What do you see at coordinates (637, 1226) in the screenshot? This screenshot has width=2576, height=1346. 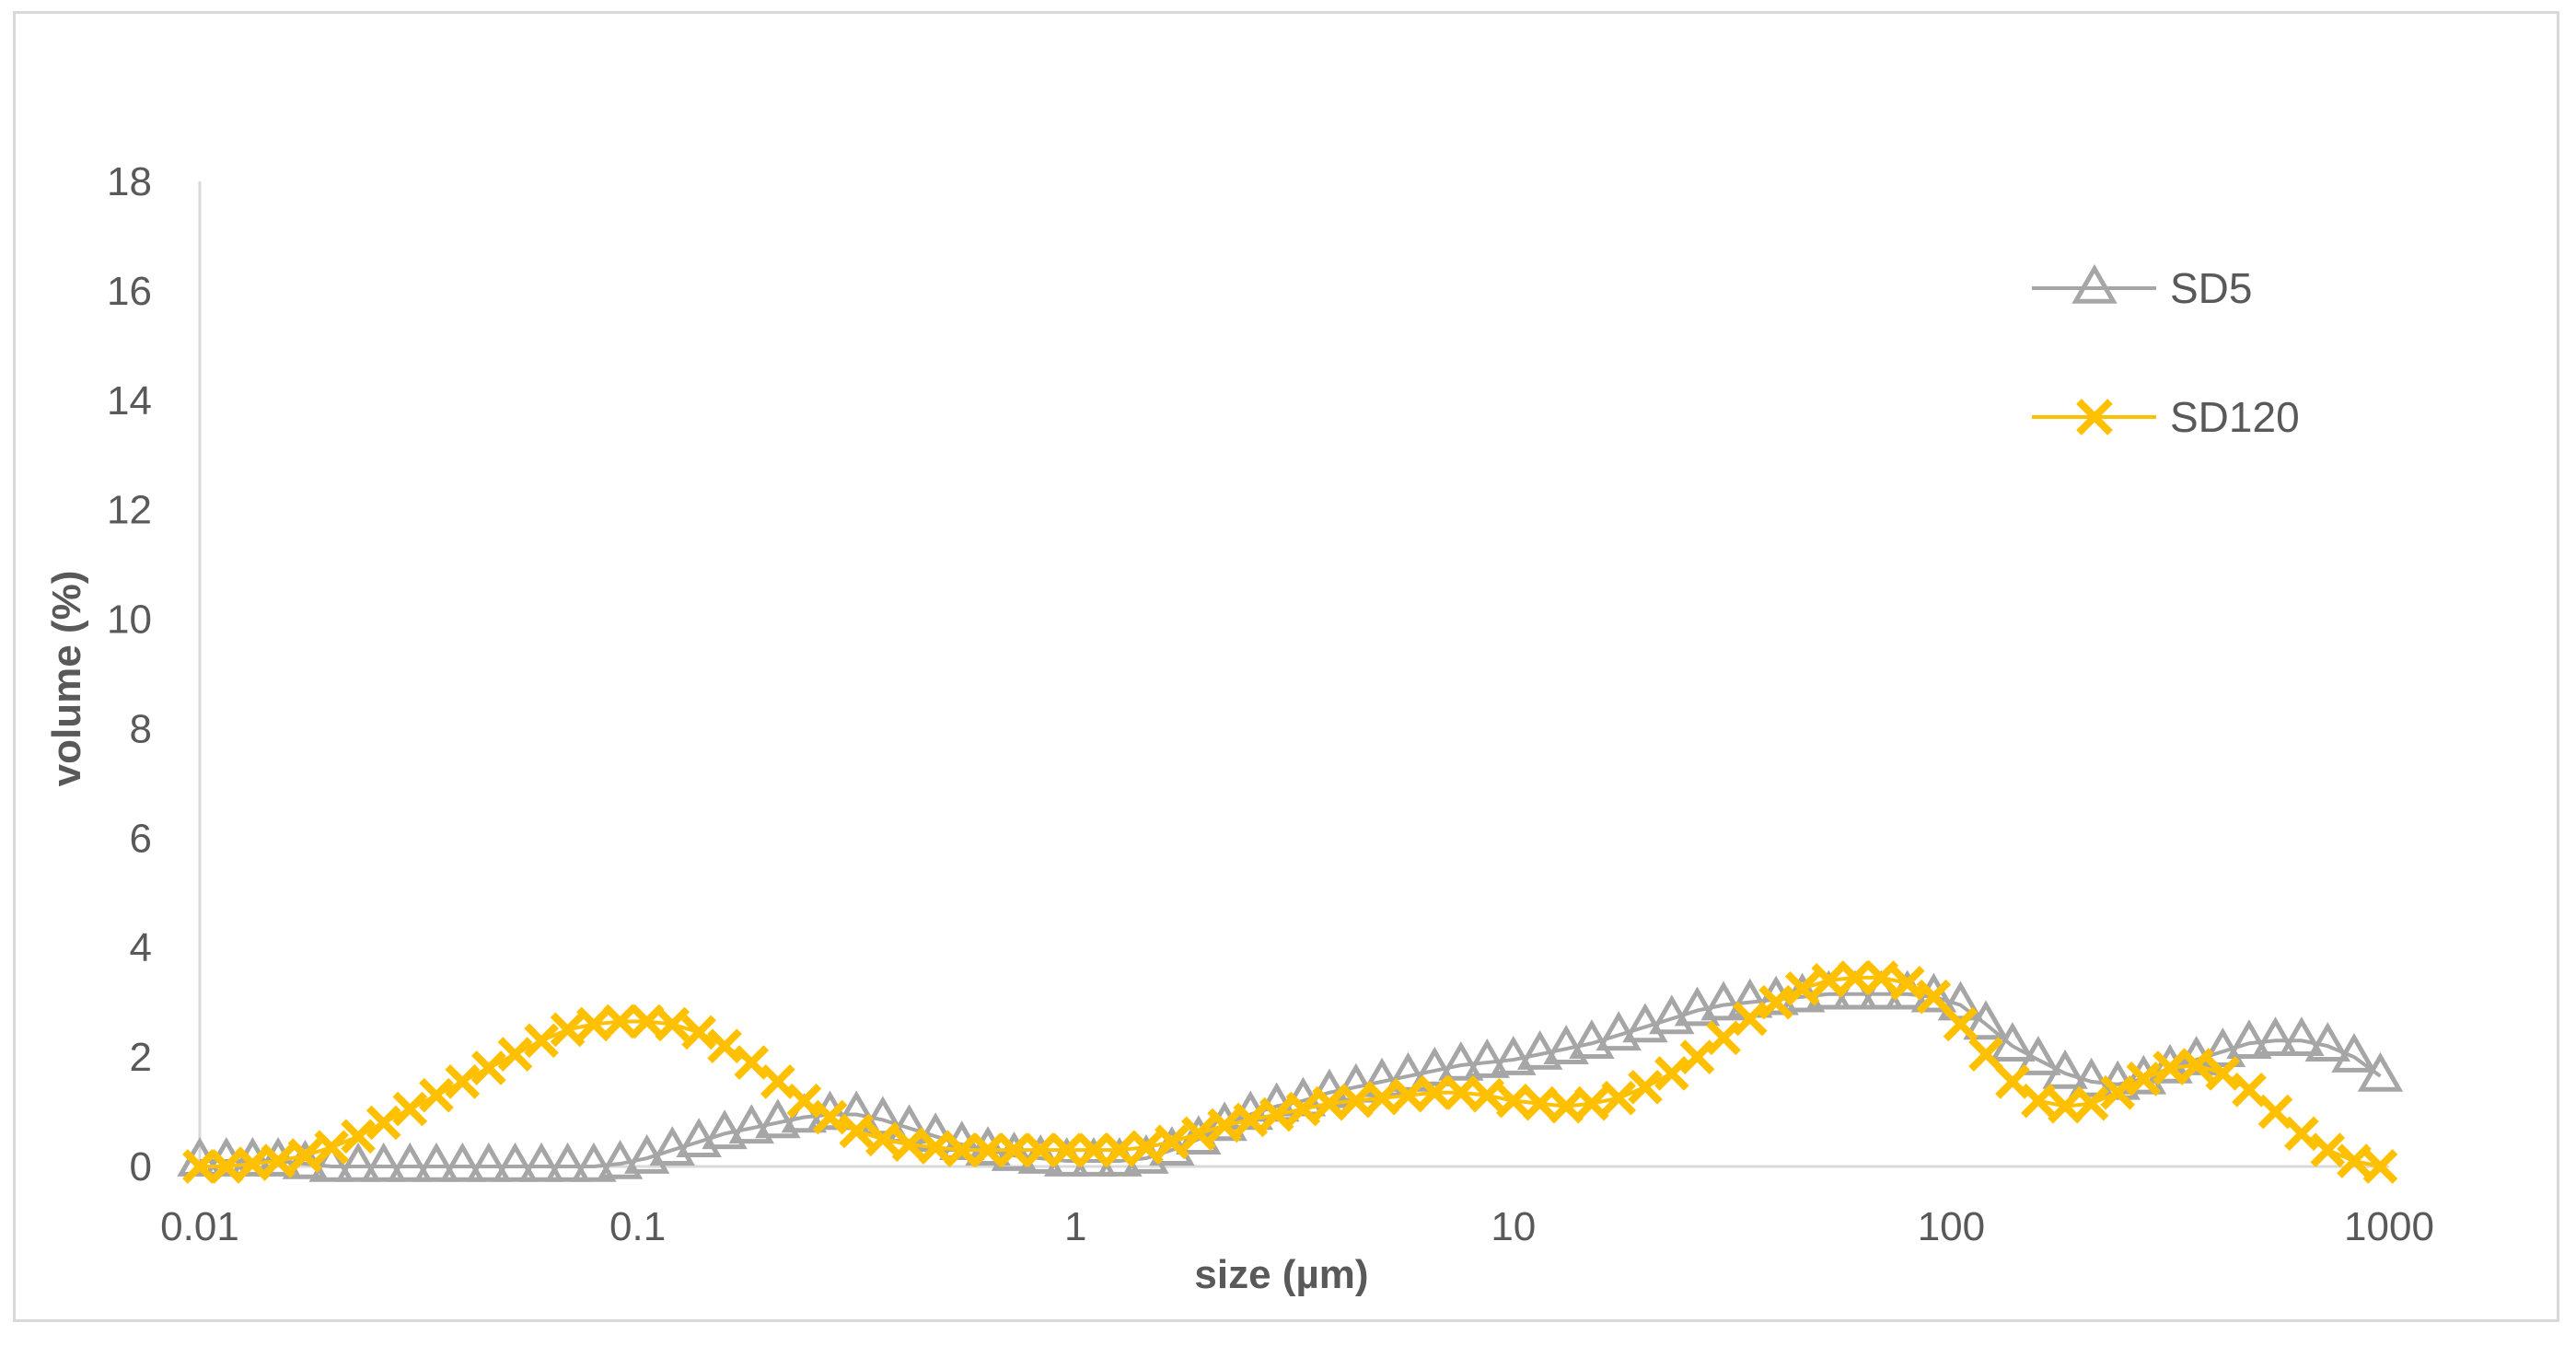 I see `x-tick-label: 0.1` at bounding box center [637, 1226].